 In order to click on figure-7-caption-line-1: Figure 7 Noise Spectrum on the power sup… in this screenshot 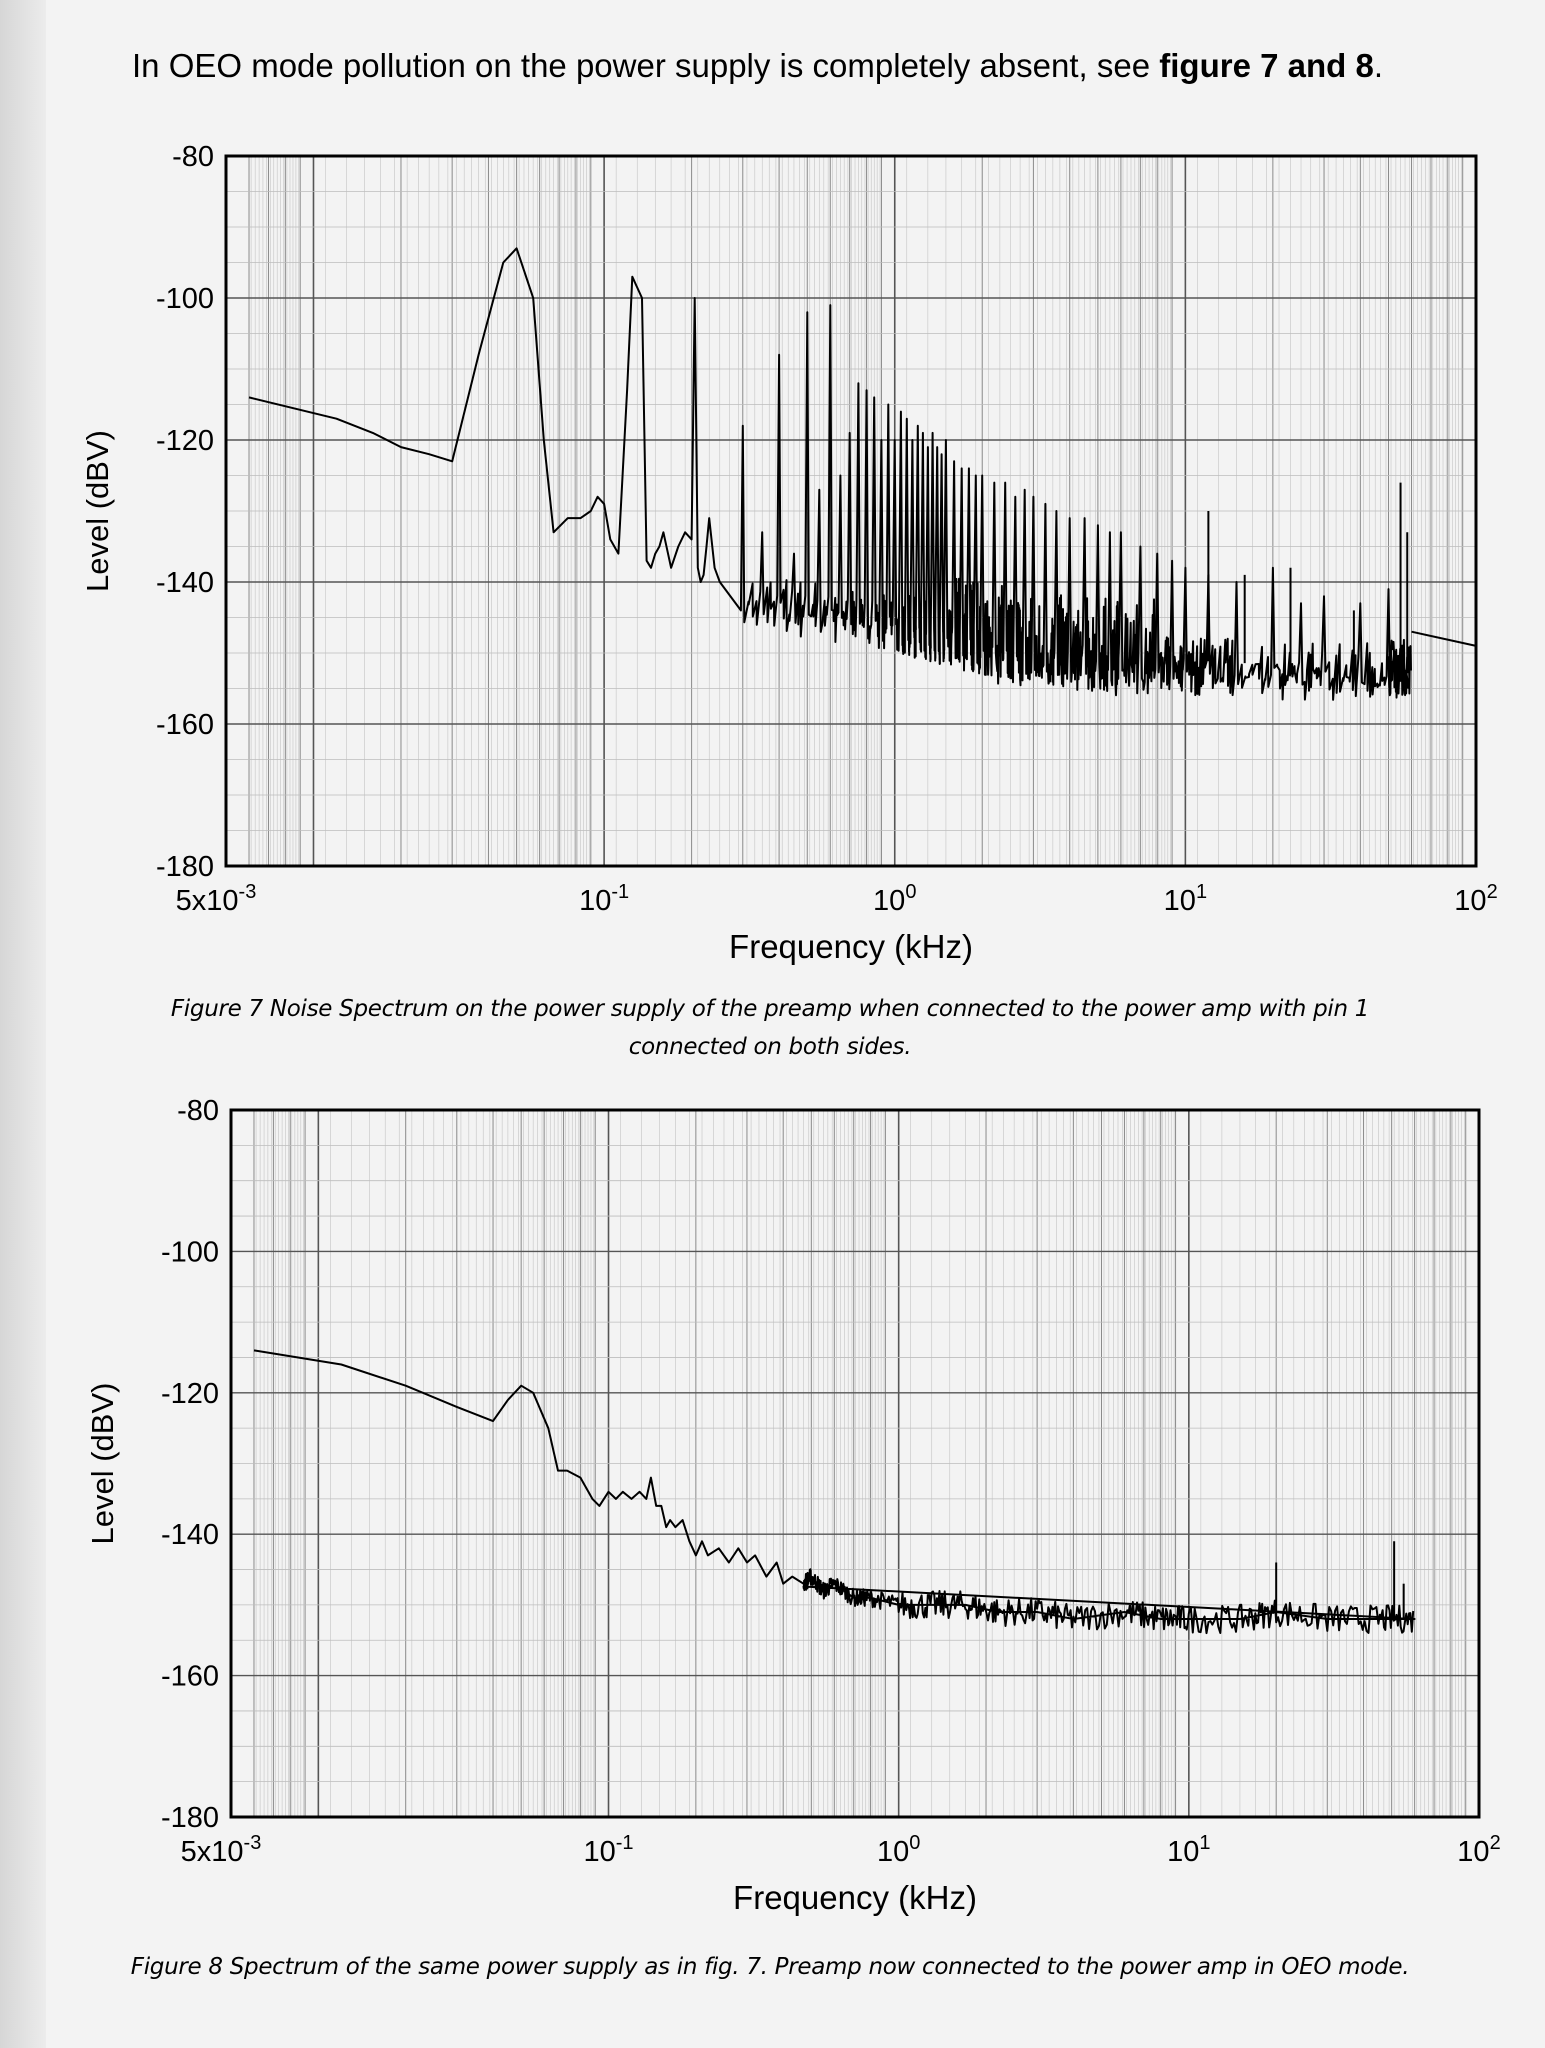, I will do `click(770, 1009)`.